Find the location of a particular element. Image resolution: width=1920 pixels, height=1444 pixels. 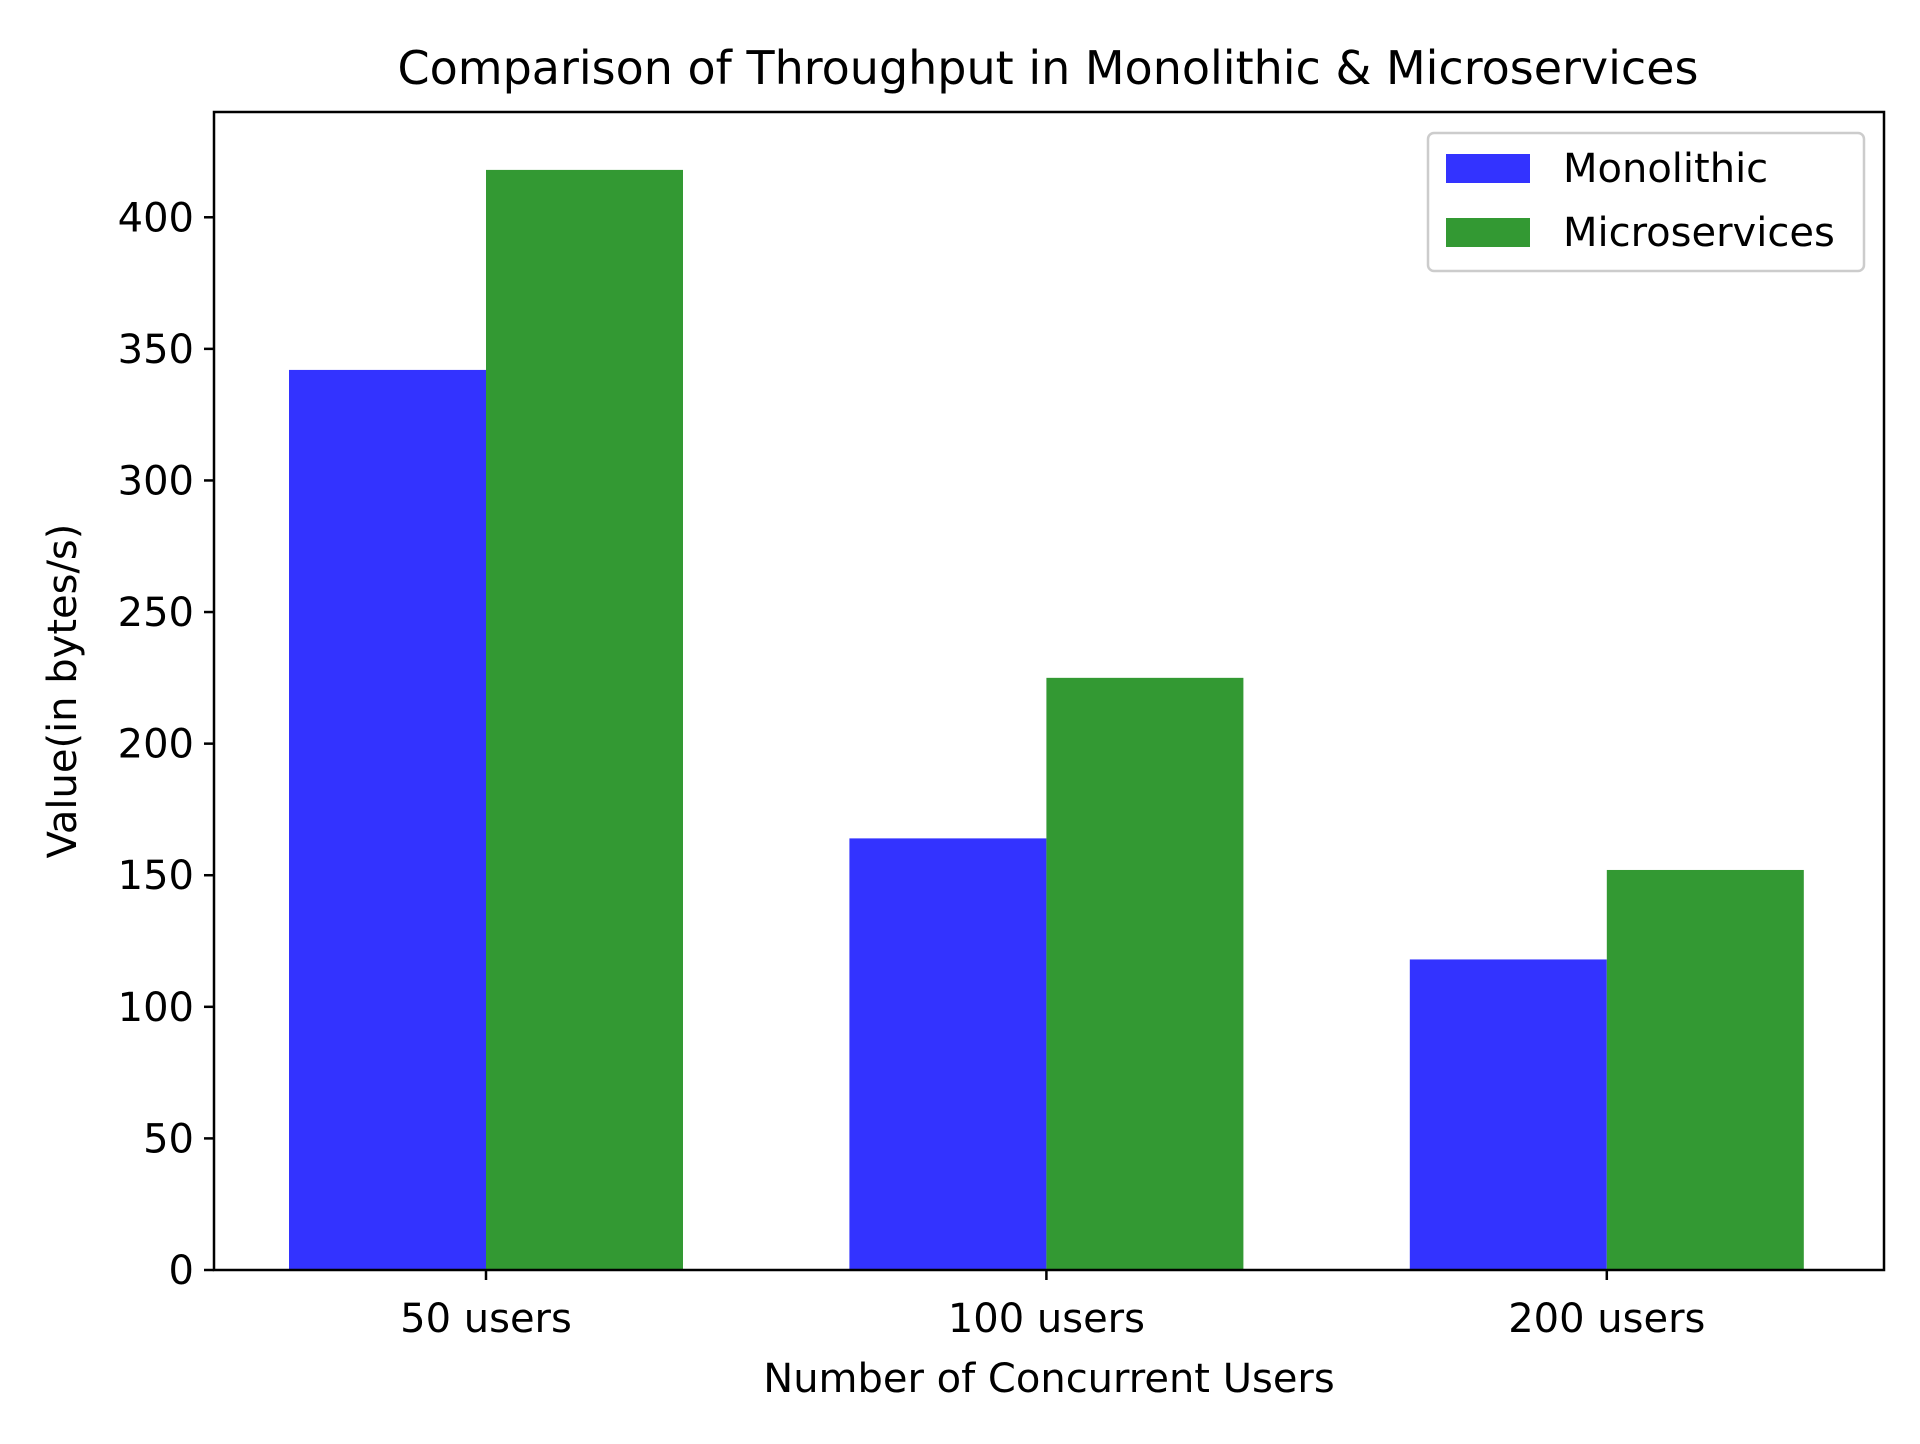

y-axis: 0 50 100 150 200 250 300 350 400 is located at coordinates (166, 744).